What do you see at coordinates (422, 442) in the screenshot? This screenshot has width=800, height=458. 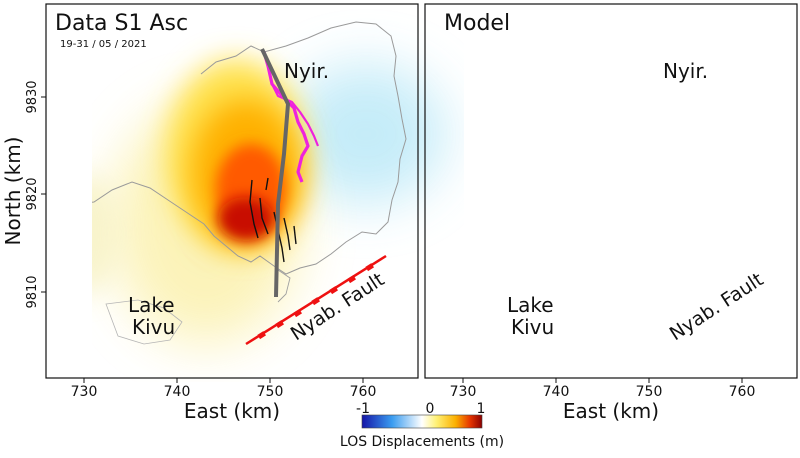 I see `colorbar-label: LOS Displacements (m)` at bounding box center [422, 442].